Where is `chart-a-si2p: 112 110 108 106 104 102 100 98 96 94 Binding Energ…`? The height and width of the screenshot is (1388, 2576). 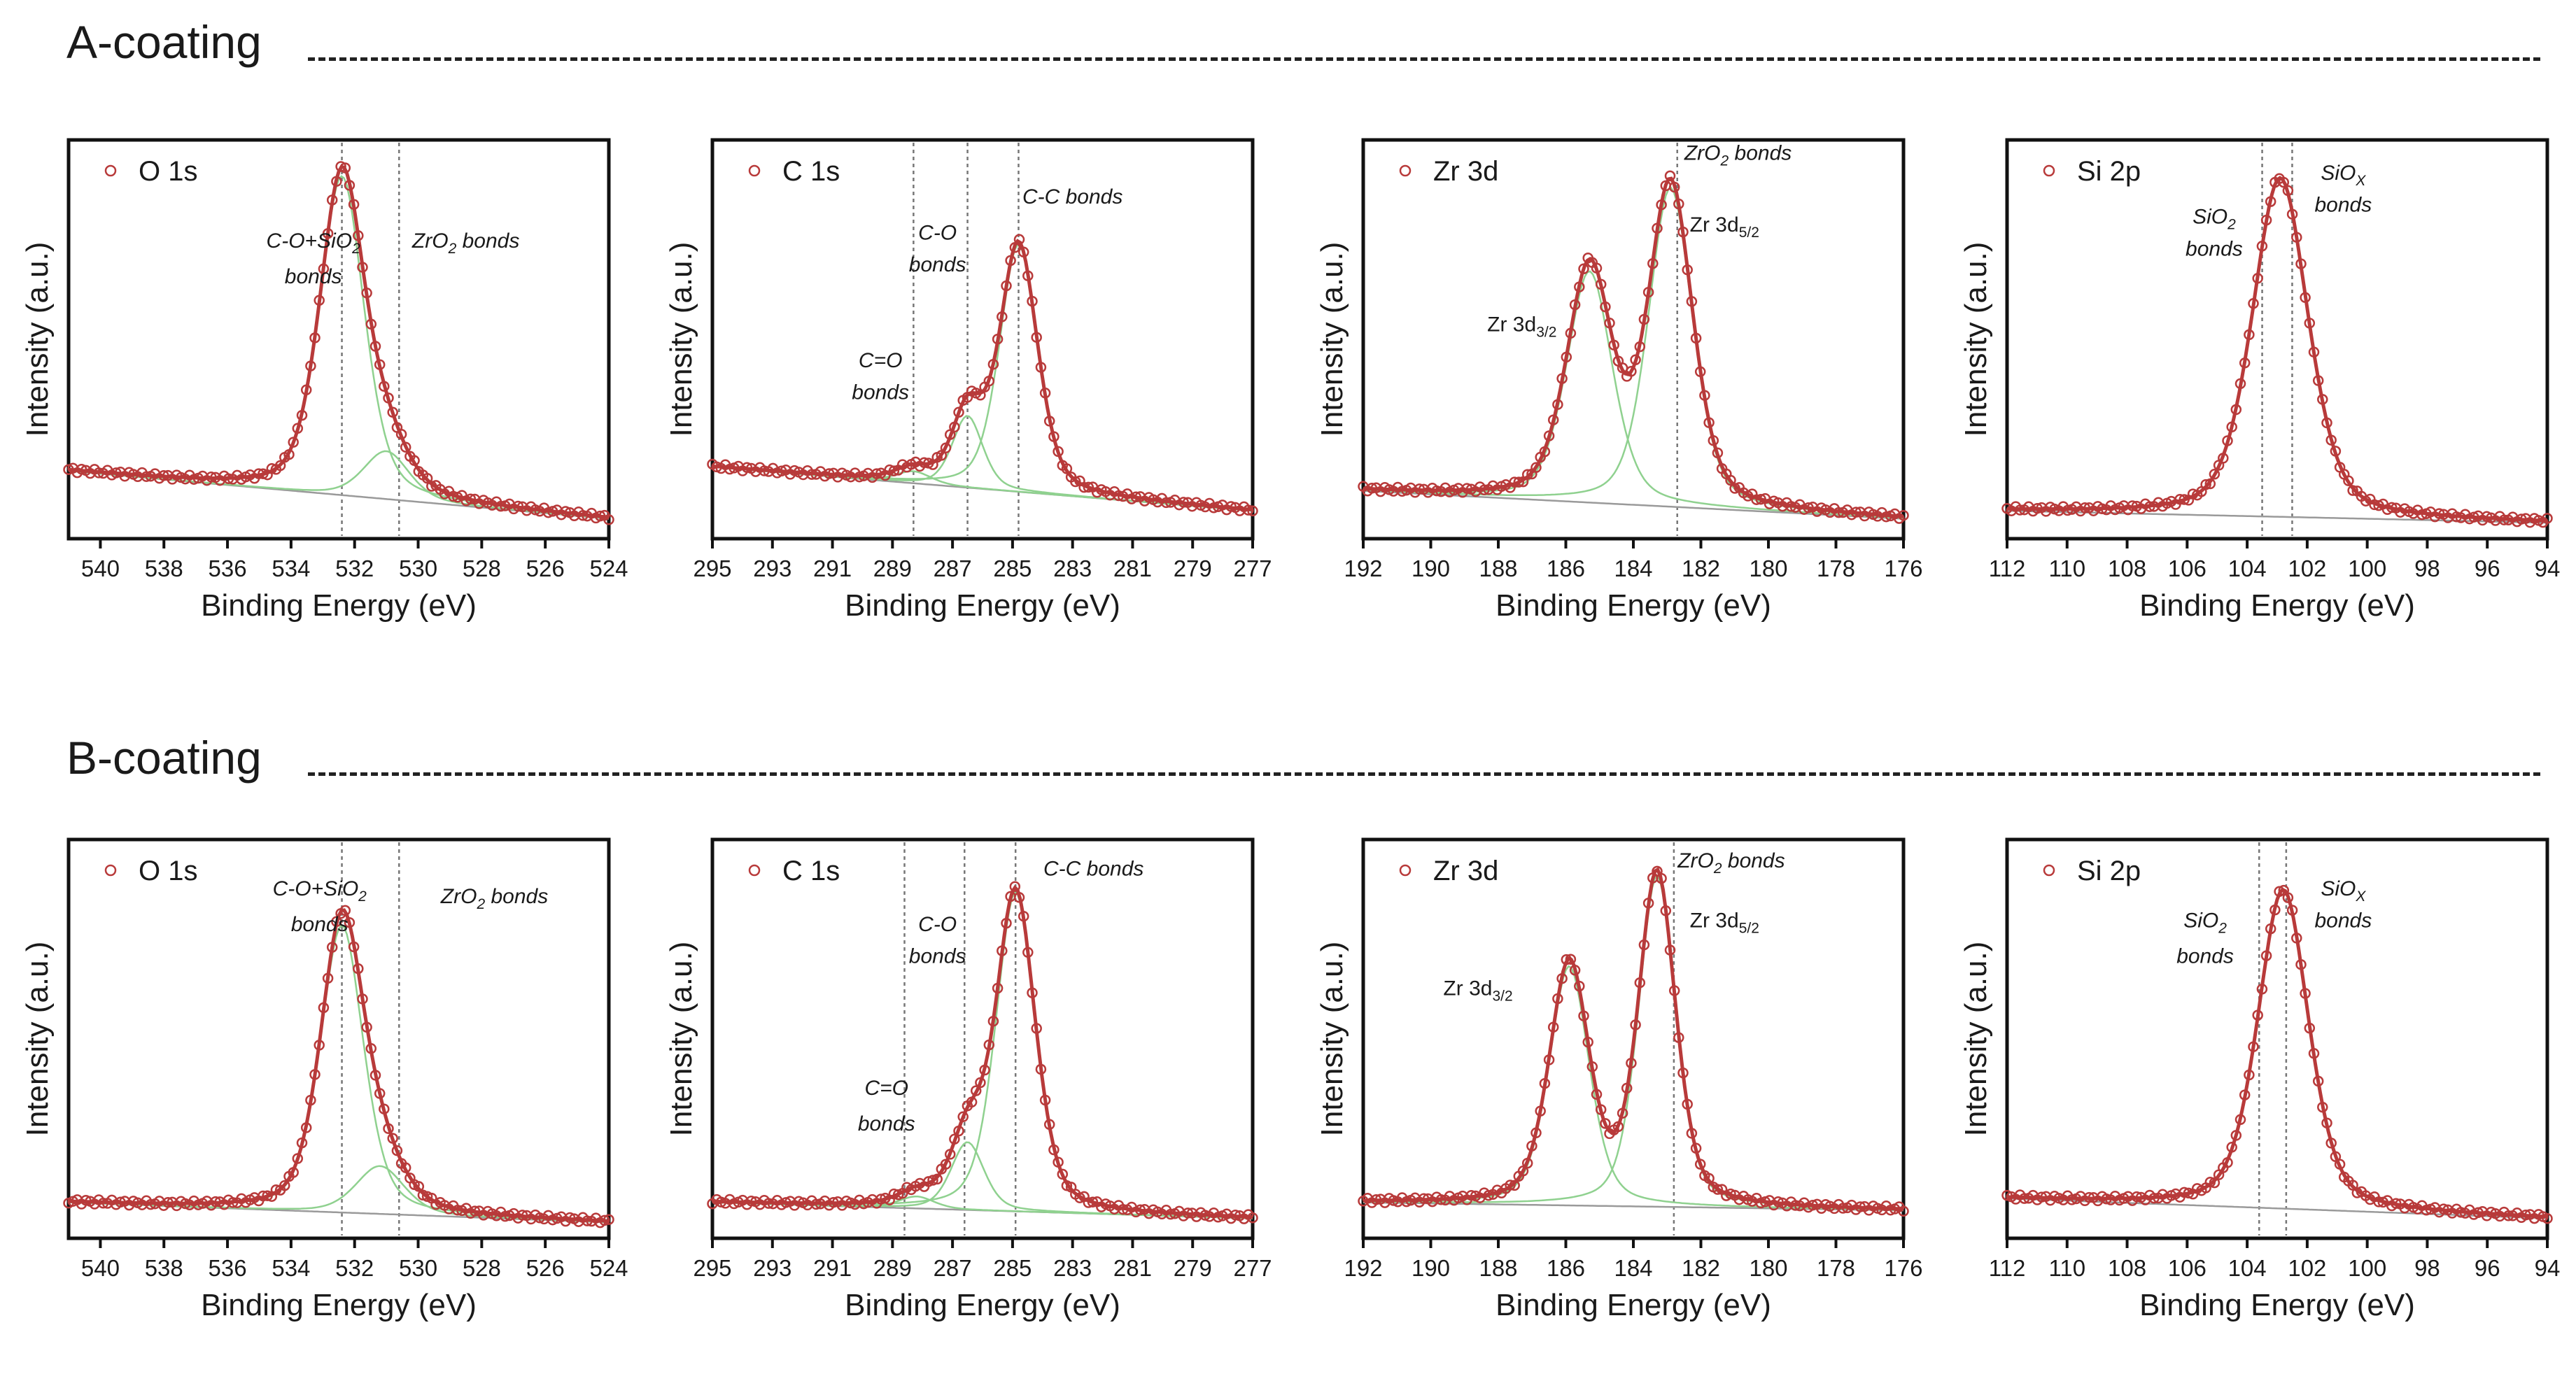
chart-a-si2p: 112 110 108 106 104 102 100 98 96 94 Binding Energ… is located at coordinates (2259, 380).